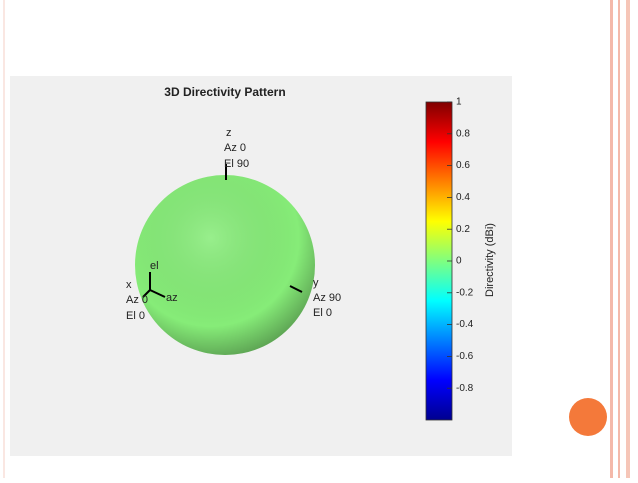  What do you see at coordinates (463, 165) in the screenshot?
I see `colorbar-tick-label: 0.6` at bounding box center [463, 165].